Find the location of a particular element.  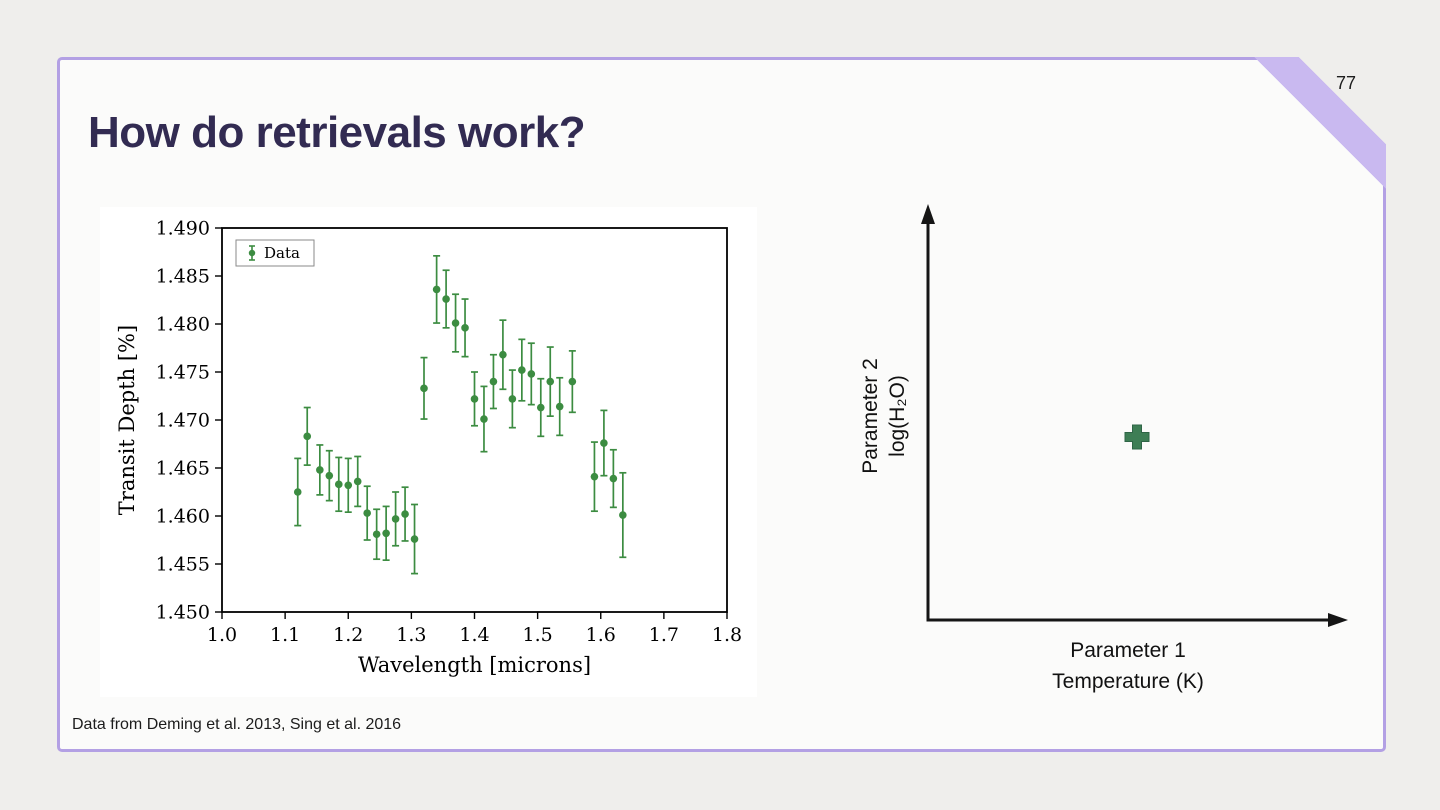

y-axis-title: Transit Depth [%] is located at coordinates (127, 420).